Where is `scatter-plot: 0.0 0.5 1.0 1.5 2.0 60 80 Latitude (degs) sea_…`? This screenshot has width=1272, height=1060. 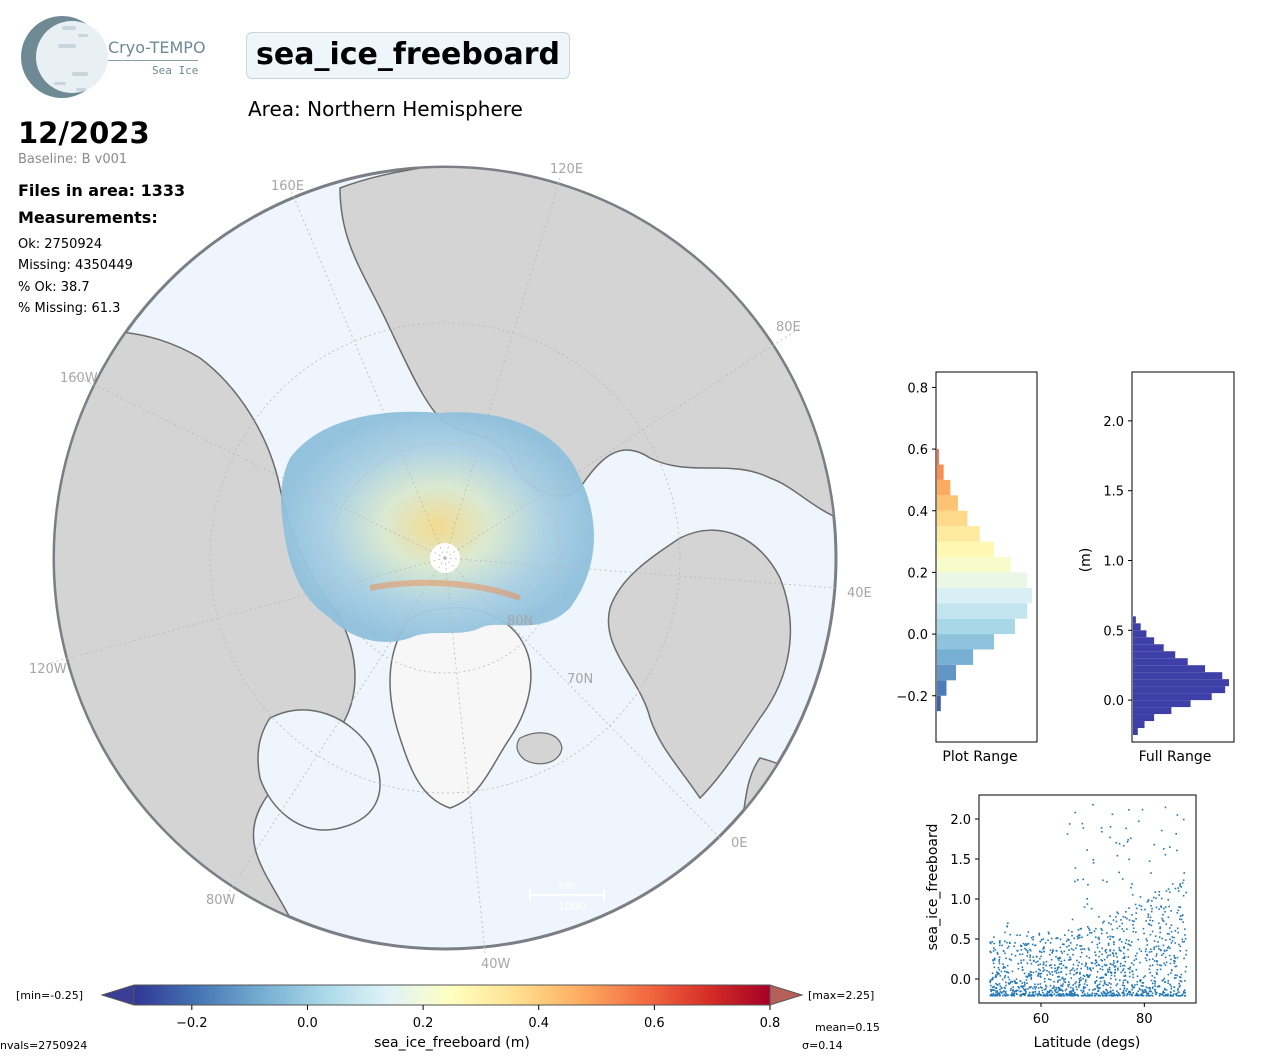
scatter-plot: 0.0 0.5 1.0 1.5 2.0 60 80 Latitude (degs) sea_… is located at coordinates (1061, 922).